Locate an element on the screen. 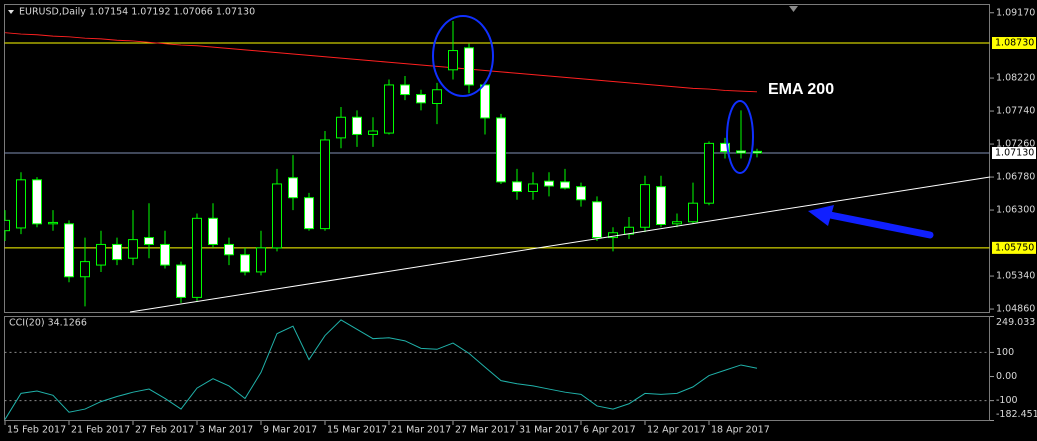 The width and height of the screenshot is (1037, 441). y-tick-label: -182.4514 is located at coordinates (1016, 414).